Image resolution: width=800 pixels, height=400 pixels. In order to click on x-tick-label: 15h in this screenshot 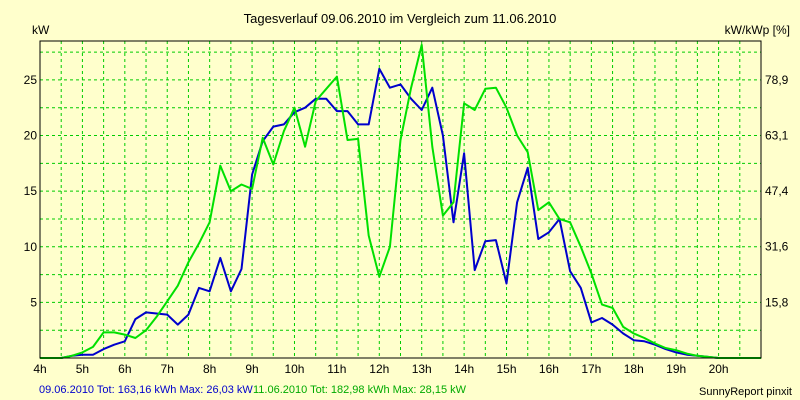, I will do `click(507, 369)`.